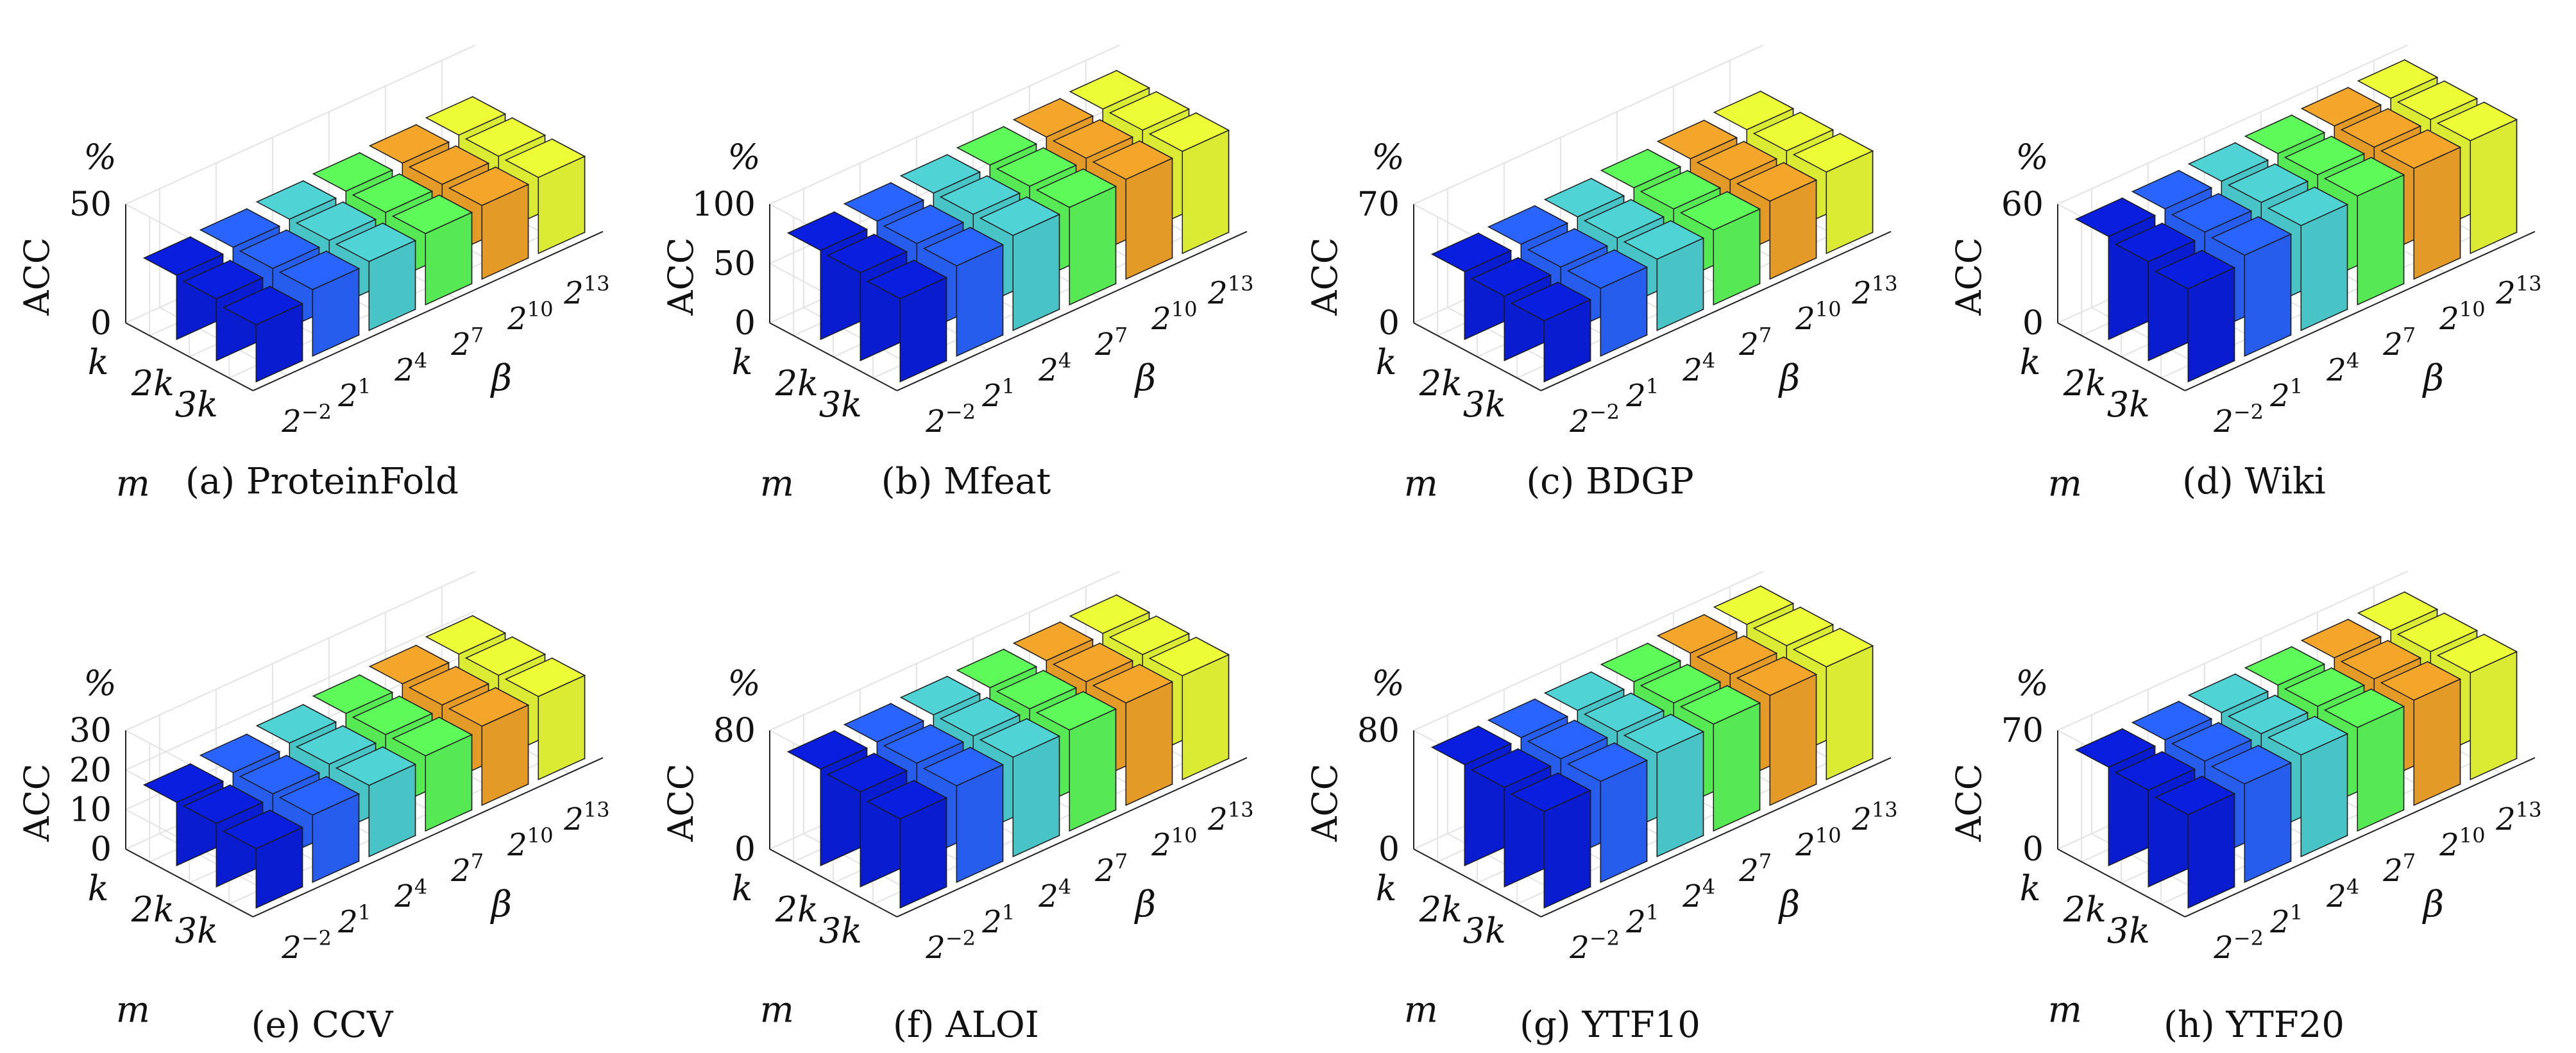 This screenshot has height=1053, width=2576. I want to click on panel-caption: (g) YTF10, so click(1610, 1025).